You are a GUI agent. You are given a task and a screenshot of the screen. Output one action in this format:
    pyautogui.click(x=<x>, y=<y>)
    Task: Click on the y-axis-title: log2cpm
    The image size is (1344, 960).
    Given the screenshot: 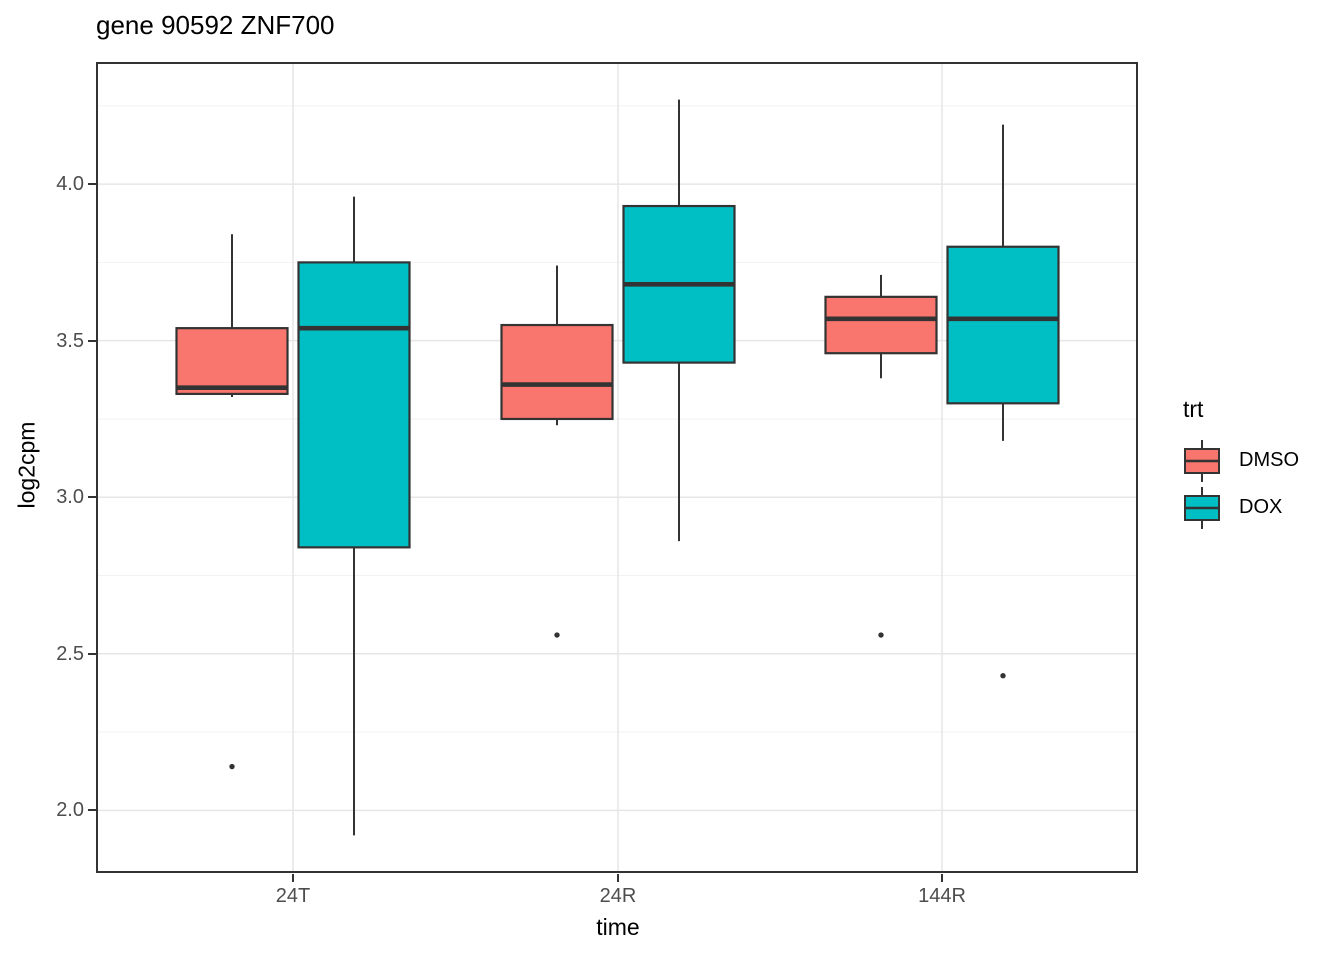 What is the action you would take?
    pyautogui.click(x=26, y=465)
    